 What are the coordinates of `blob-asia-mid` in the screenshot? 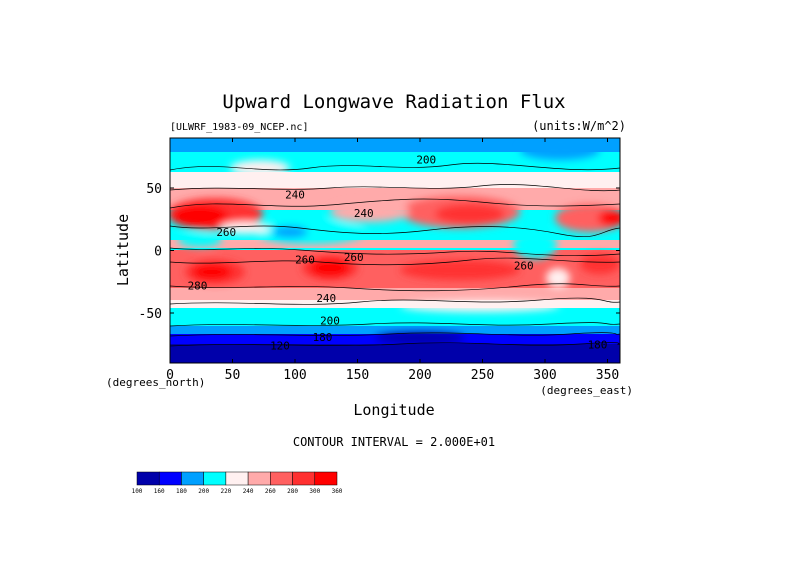 It's located at (370, 212).